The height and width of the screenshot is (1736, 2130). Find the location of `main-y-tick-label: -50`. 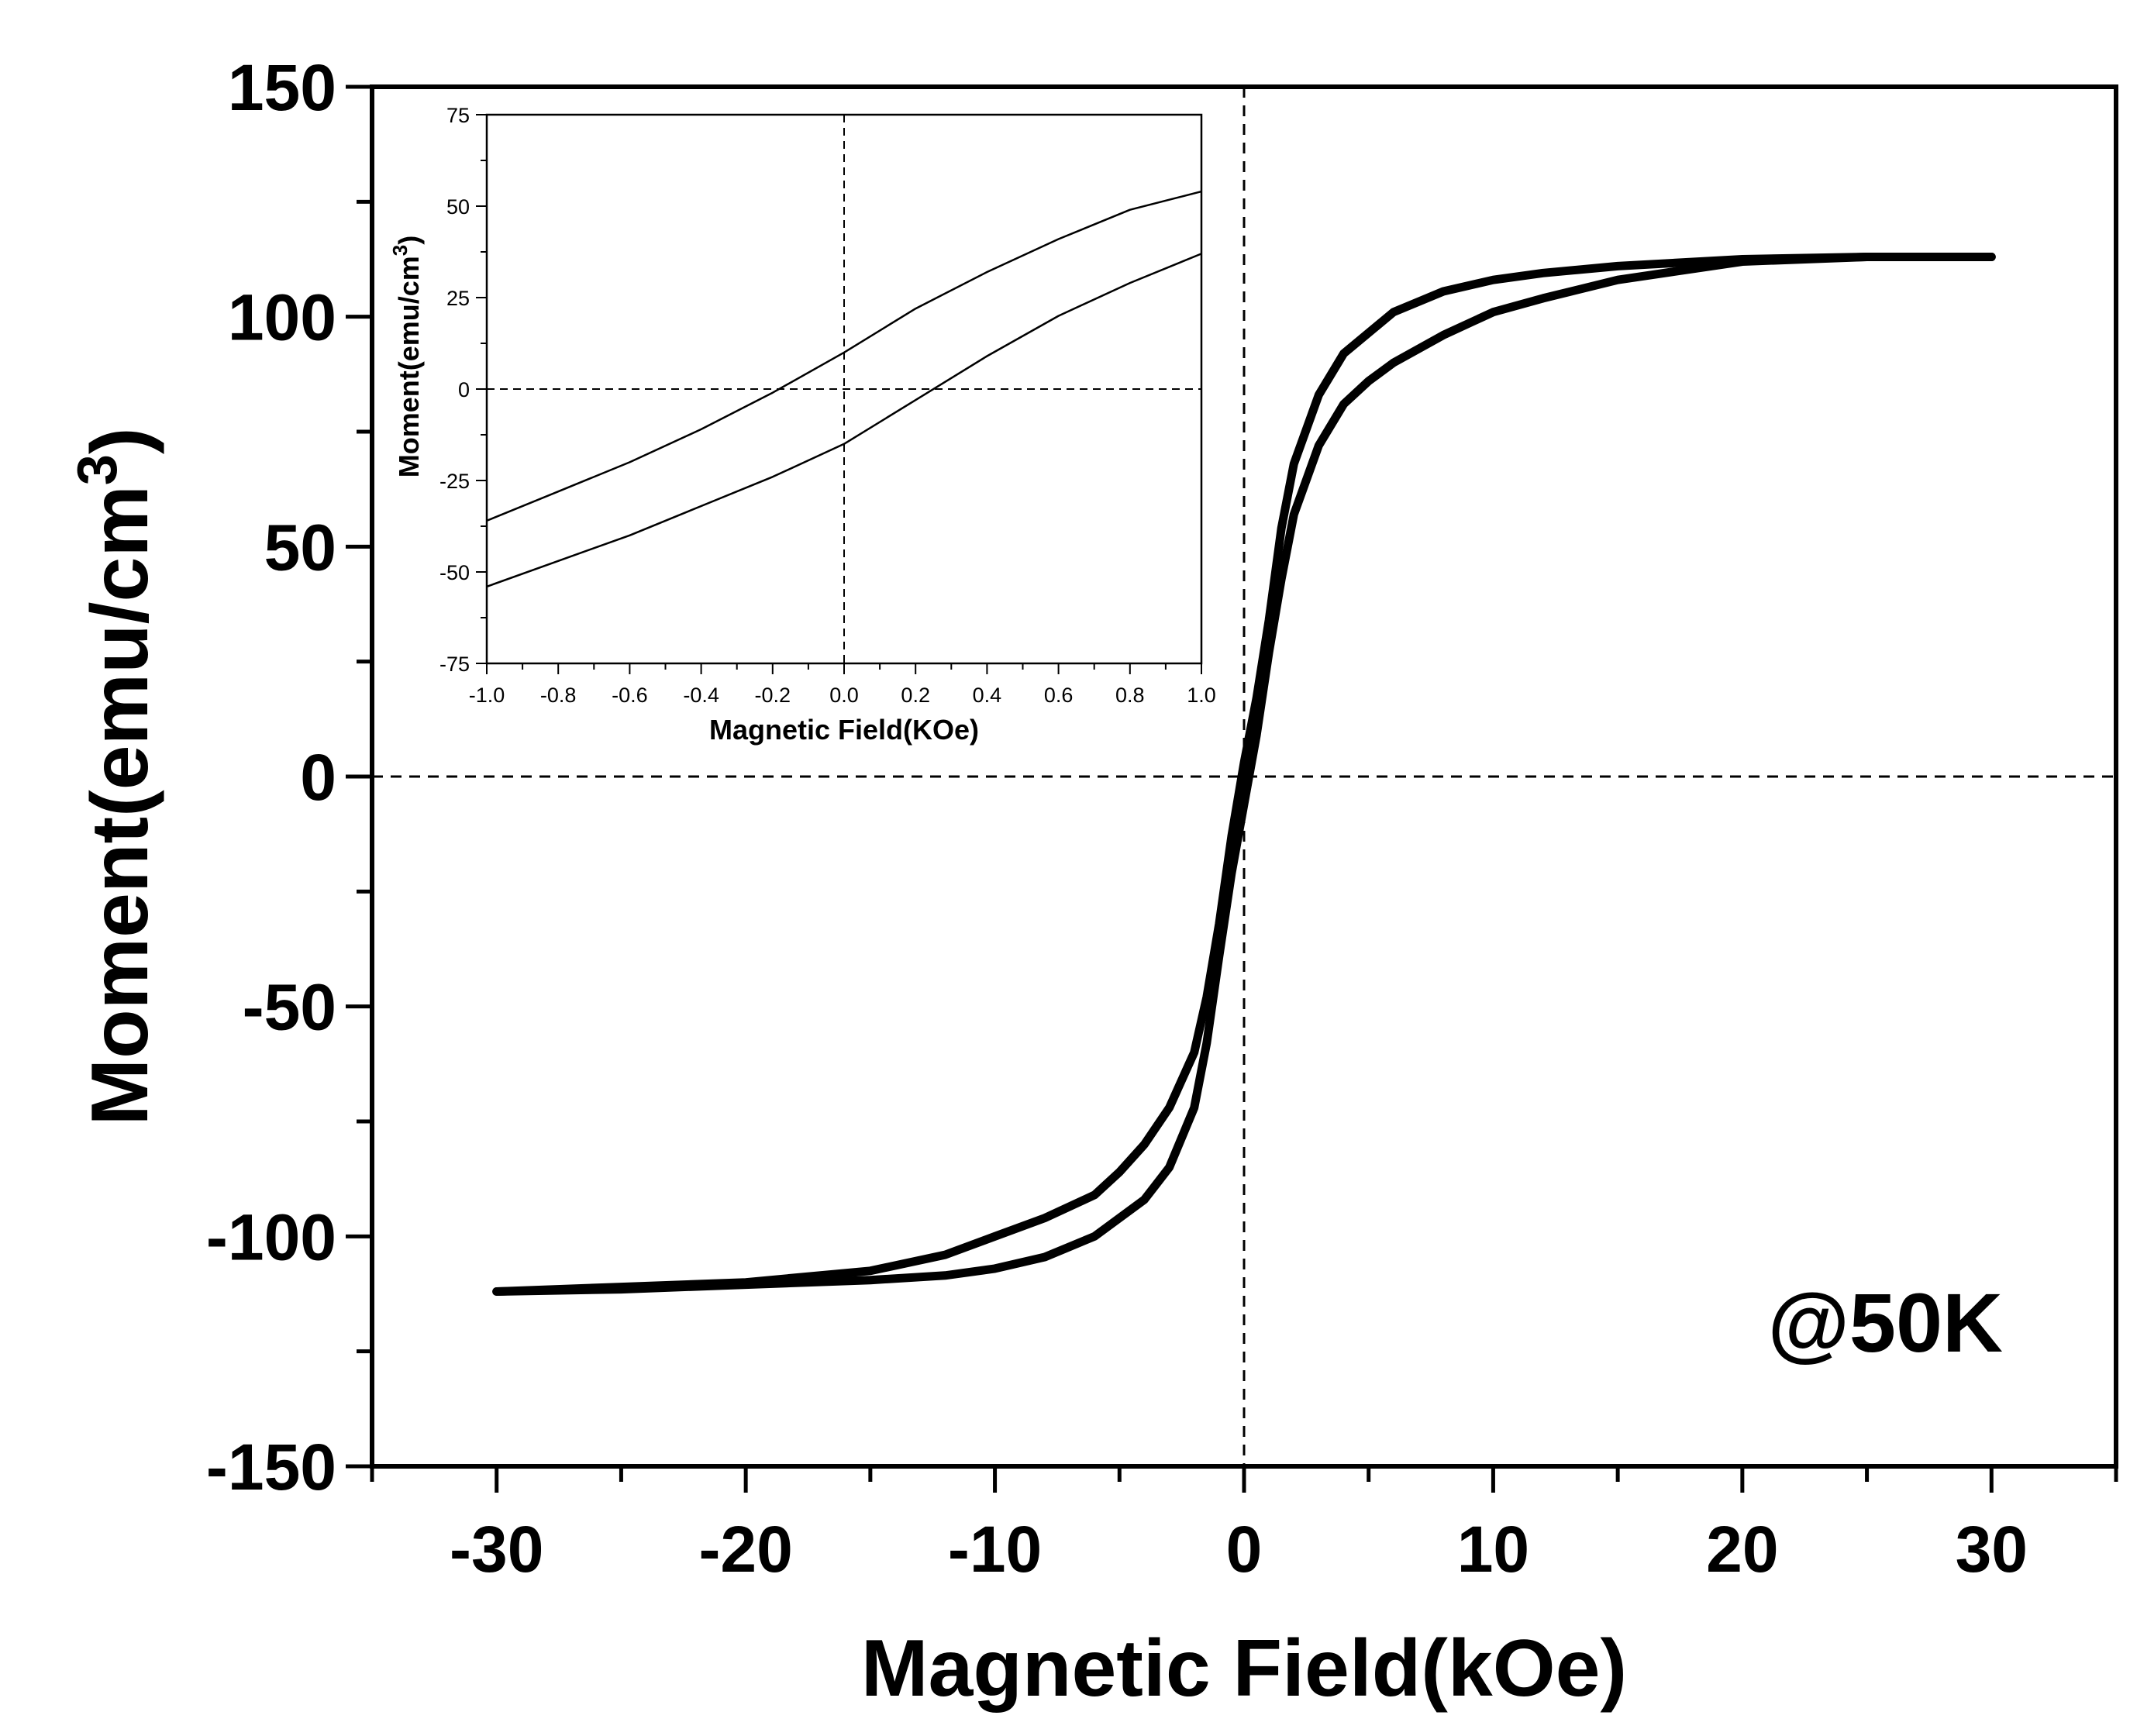

main-y-tick-label: -50 is located at coordinates (289, 1007).